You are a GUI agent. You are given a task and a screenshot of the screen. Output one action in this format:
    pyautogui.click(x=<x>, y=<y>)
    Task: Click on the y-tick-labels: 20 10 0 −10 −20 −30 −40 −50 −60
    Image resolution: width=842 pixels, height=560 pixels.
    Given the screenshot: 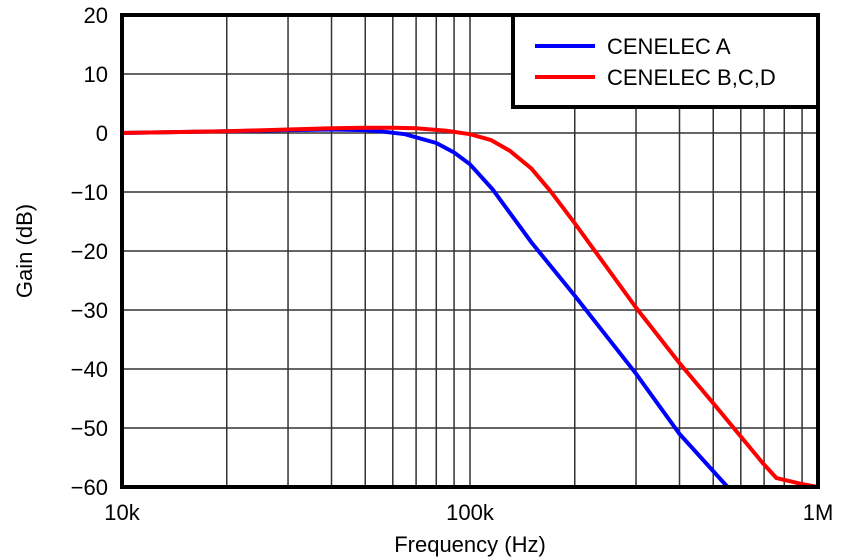 What is the action you would take?
    pyautogui.click(x=89, y=251)
    